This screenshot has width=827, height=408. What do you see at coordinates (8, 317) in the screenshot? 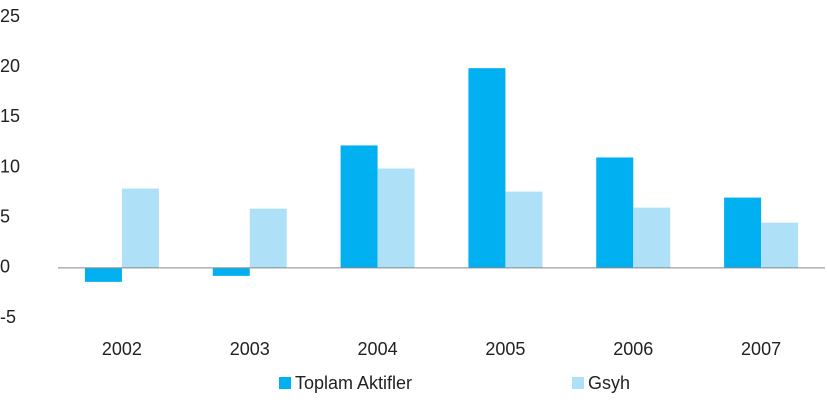
I see `y-tick-label: -5` at bounding box center [8, 317].